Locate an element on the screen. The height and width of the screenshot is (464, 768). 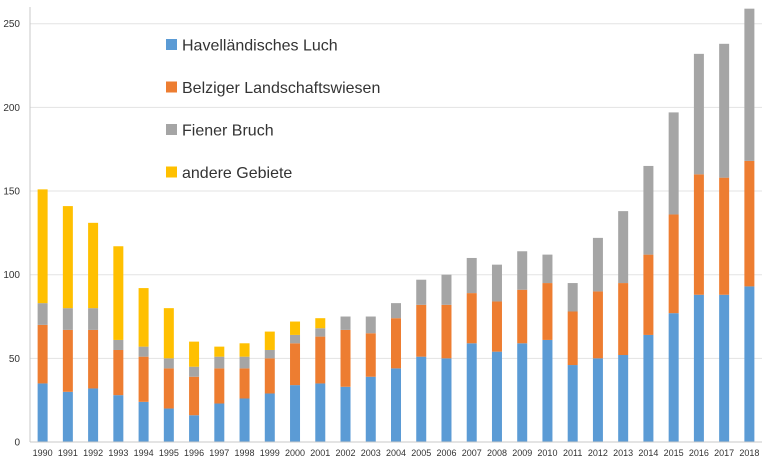
bar-2005-havell-ndisches-luch is located at coordinates (421, 399).